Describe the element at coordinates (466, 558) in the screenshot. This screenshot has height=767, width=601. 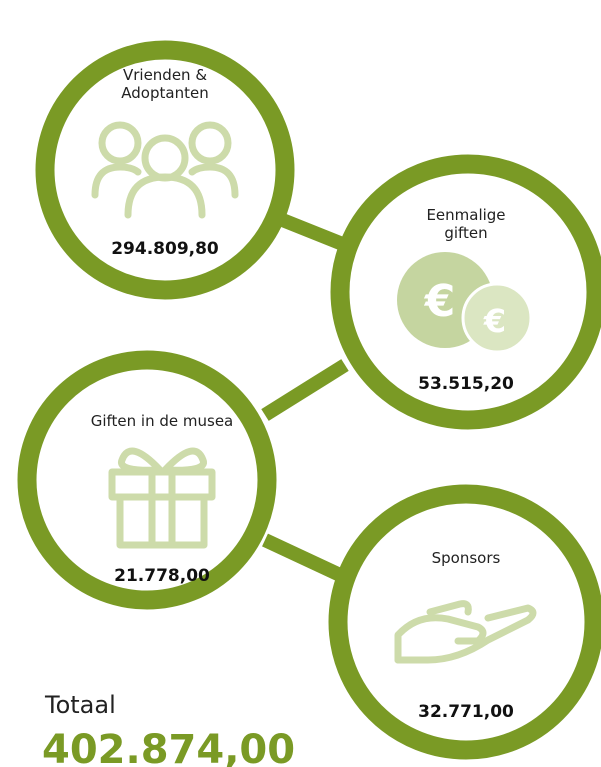
I see `node-label: Sponsors` at that location.